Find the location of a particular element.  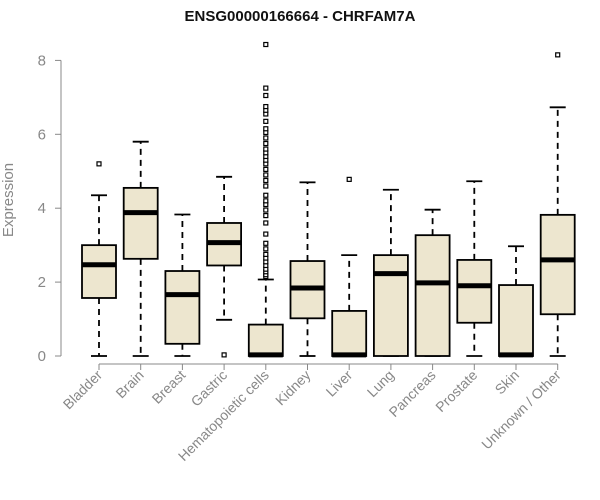

x-tick-label: Unknown / Other is located at coordinates (521, 410).